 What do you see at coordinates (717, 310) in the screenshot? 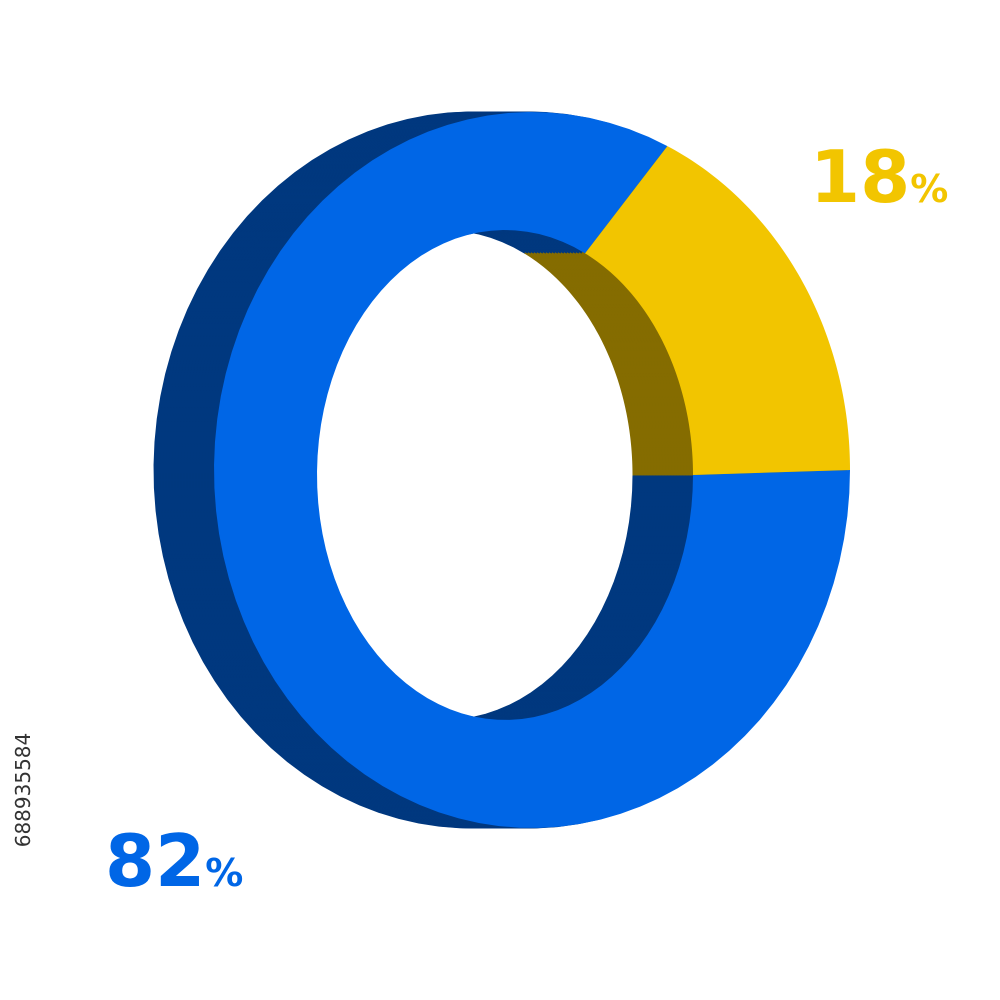
I see `segment` at bounding box center [717, 310].